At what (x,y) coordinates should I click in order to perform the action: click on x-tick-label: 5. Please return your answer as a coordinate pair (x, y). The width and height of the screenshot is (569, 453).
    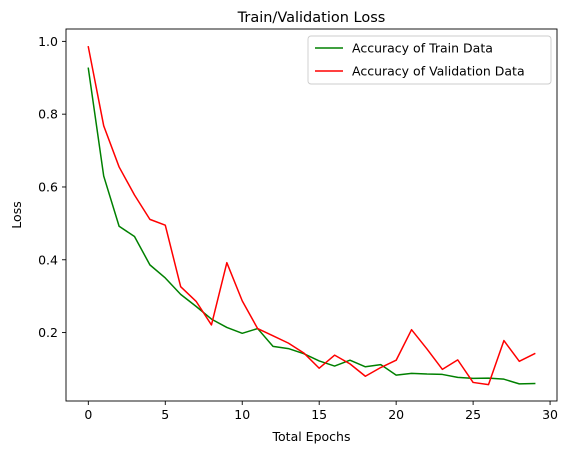
    Looking at the image, I should click on (165, 414).